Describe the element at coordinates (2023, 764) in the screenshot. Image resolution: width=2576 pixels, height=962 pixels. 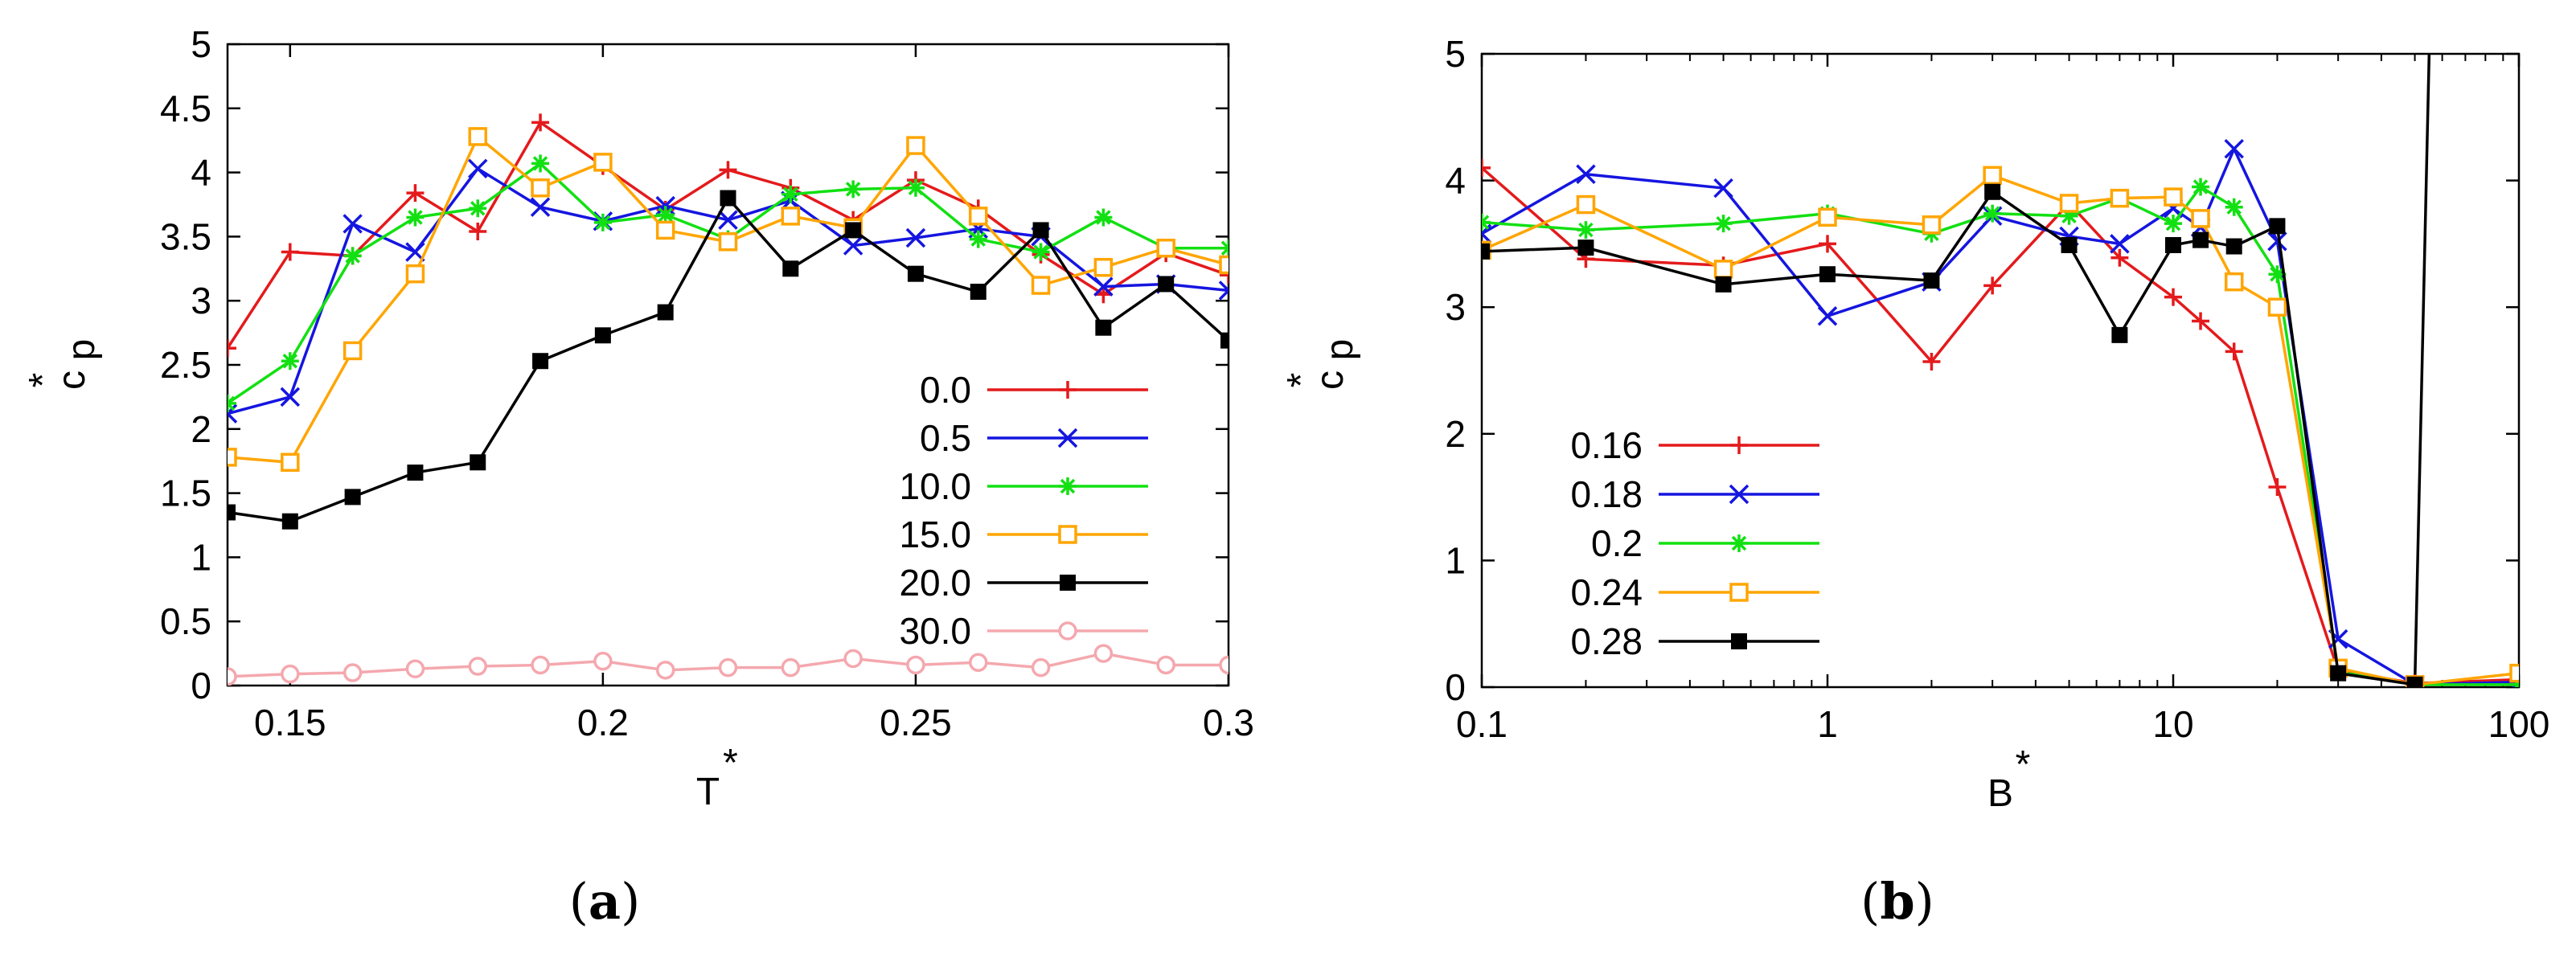
I see `x-axis-label-sup: *` at that location.